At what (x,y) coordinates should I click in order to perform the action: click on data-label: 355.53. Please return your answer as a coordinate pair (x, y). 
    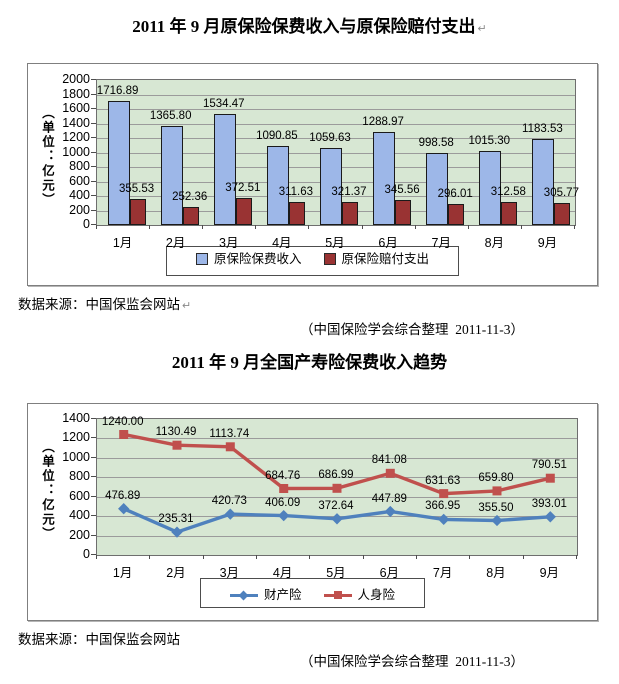
    Looking at the image, I should click on (137, 189).